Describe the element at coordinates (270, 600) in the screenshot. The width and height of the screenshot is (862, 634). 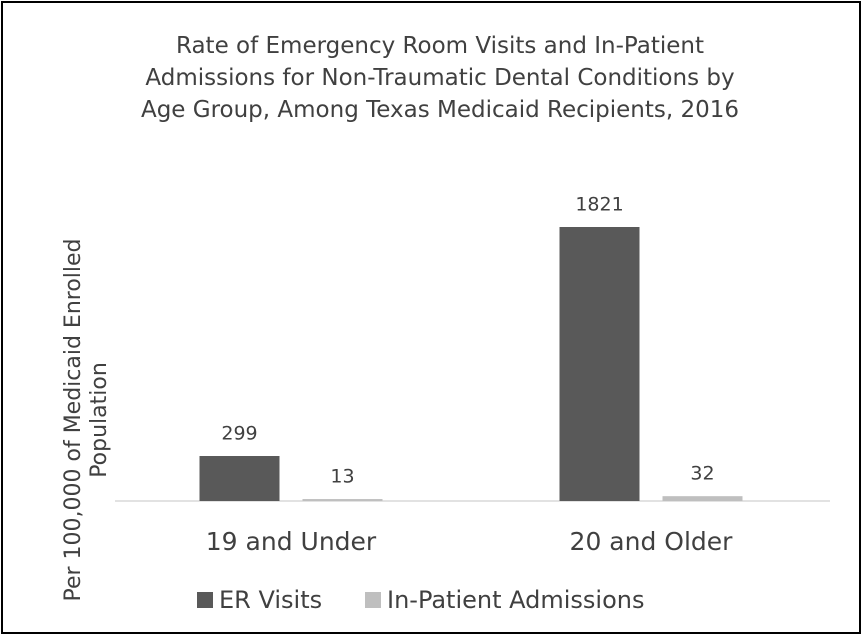
I see `legend-label: ER Visits` at that location.